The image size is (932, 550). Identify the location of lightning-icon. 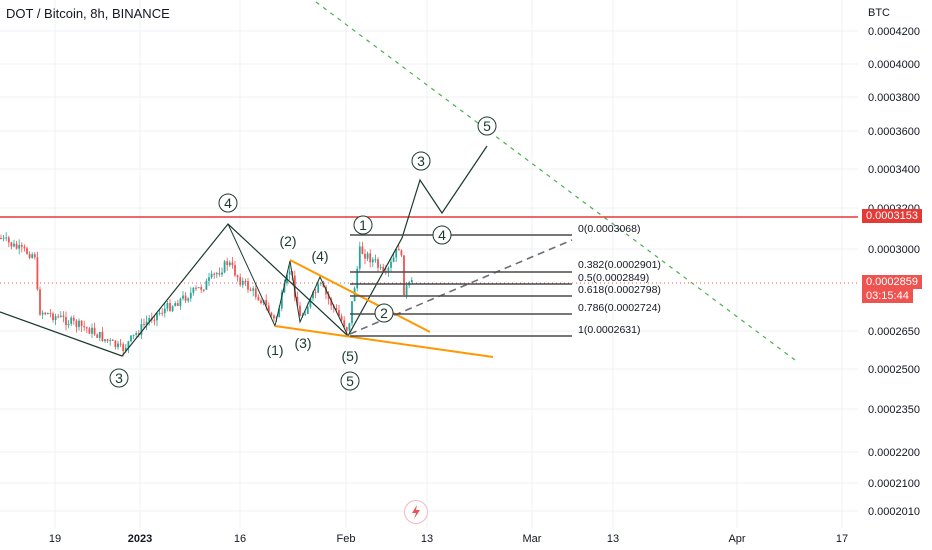
(416, 512).